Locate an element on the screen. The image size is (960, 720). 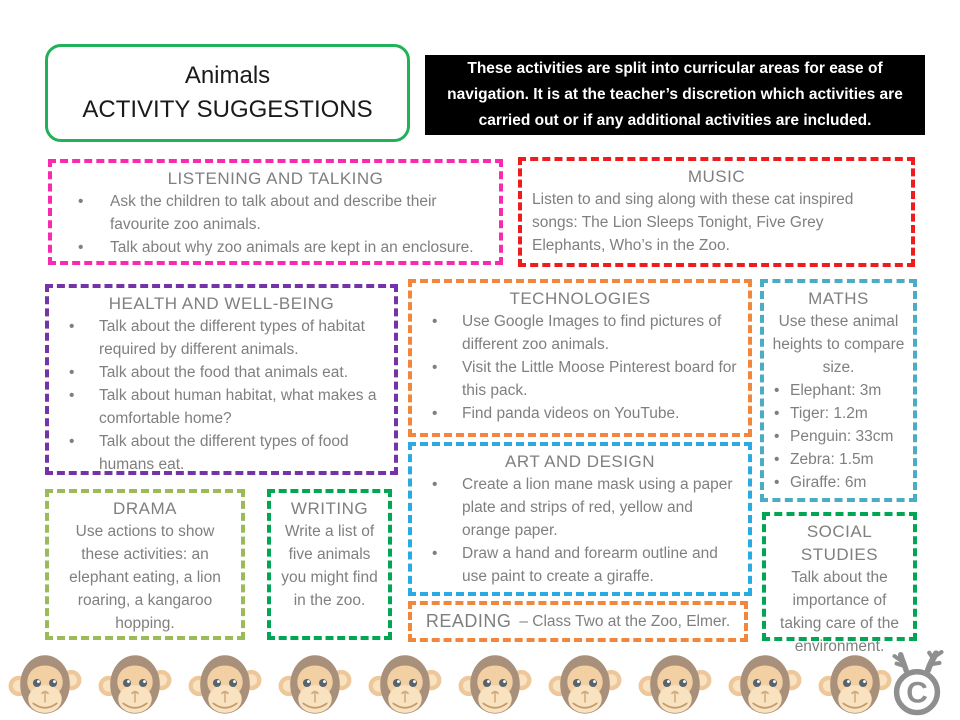
slide-title-line1: Animals is located at coordinates (227, 75).